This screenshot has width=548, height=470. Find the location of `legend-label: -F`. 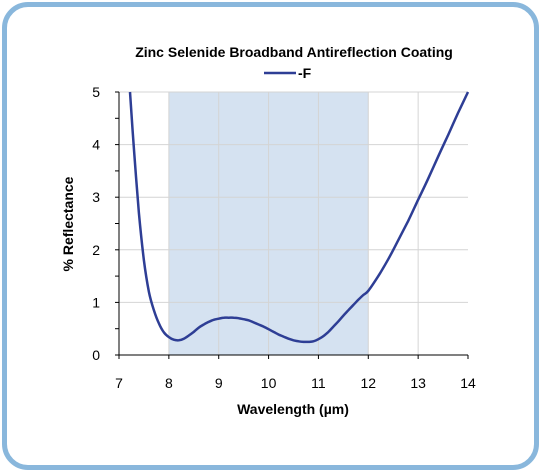

legend-label: -F is located at coordinates (305, 73).